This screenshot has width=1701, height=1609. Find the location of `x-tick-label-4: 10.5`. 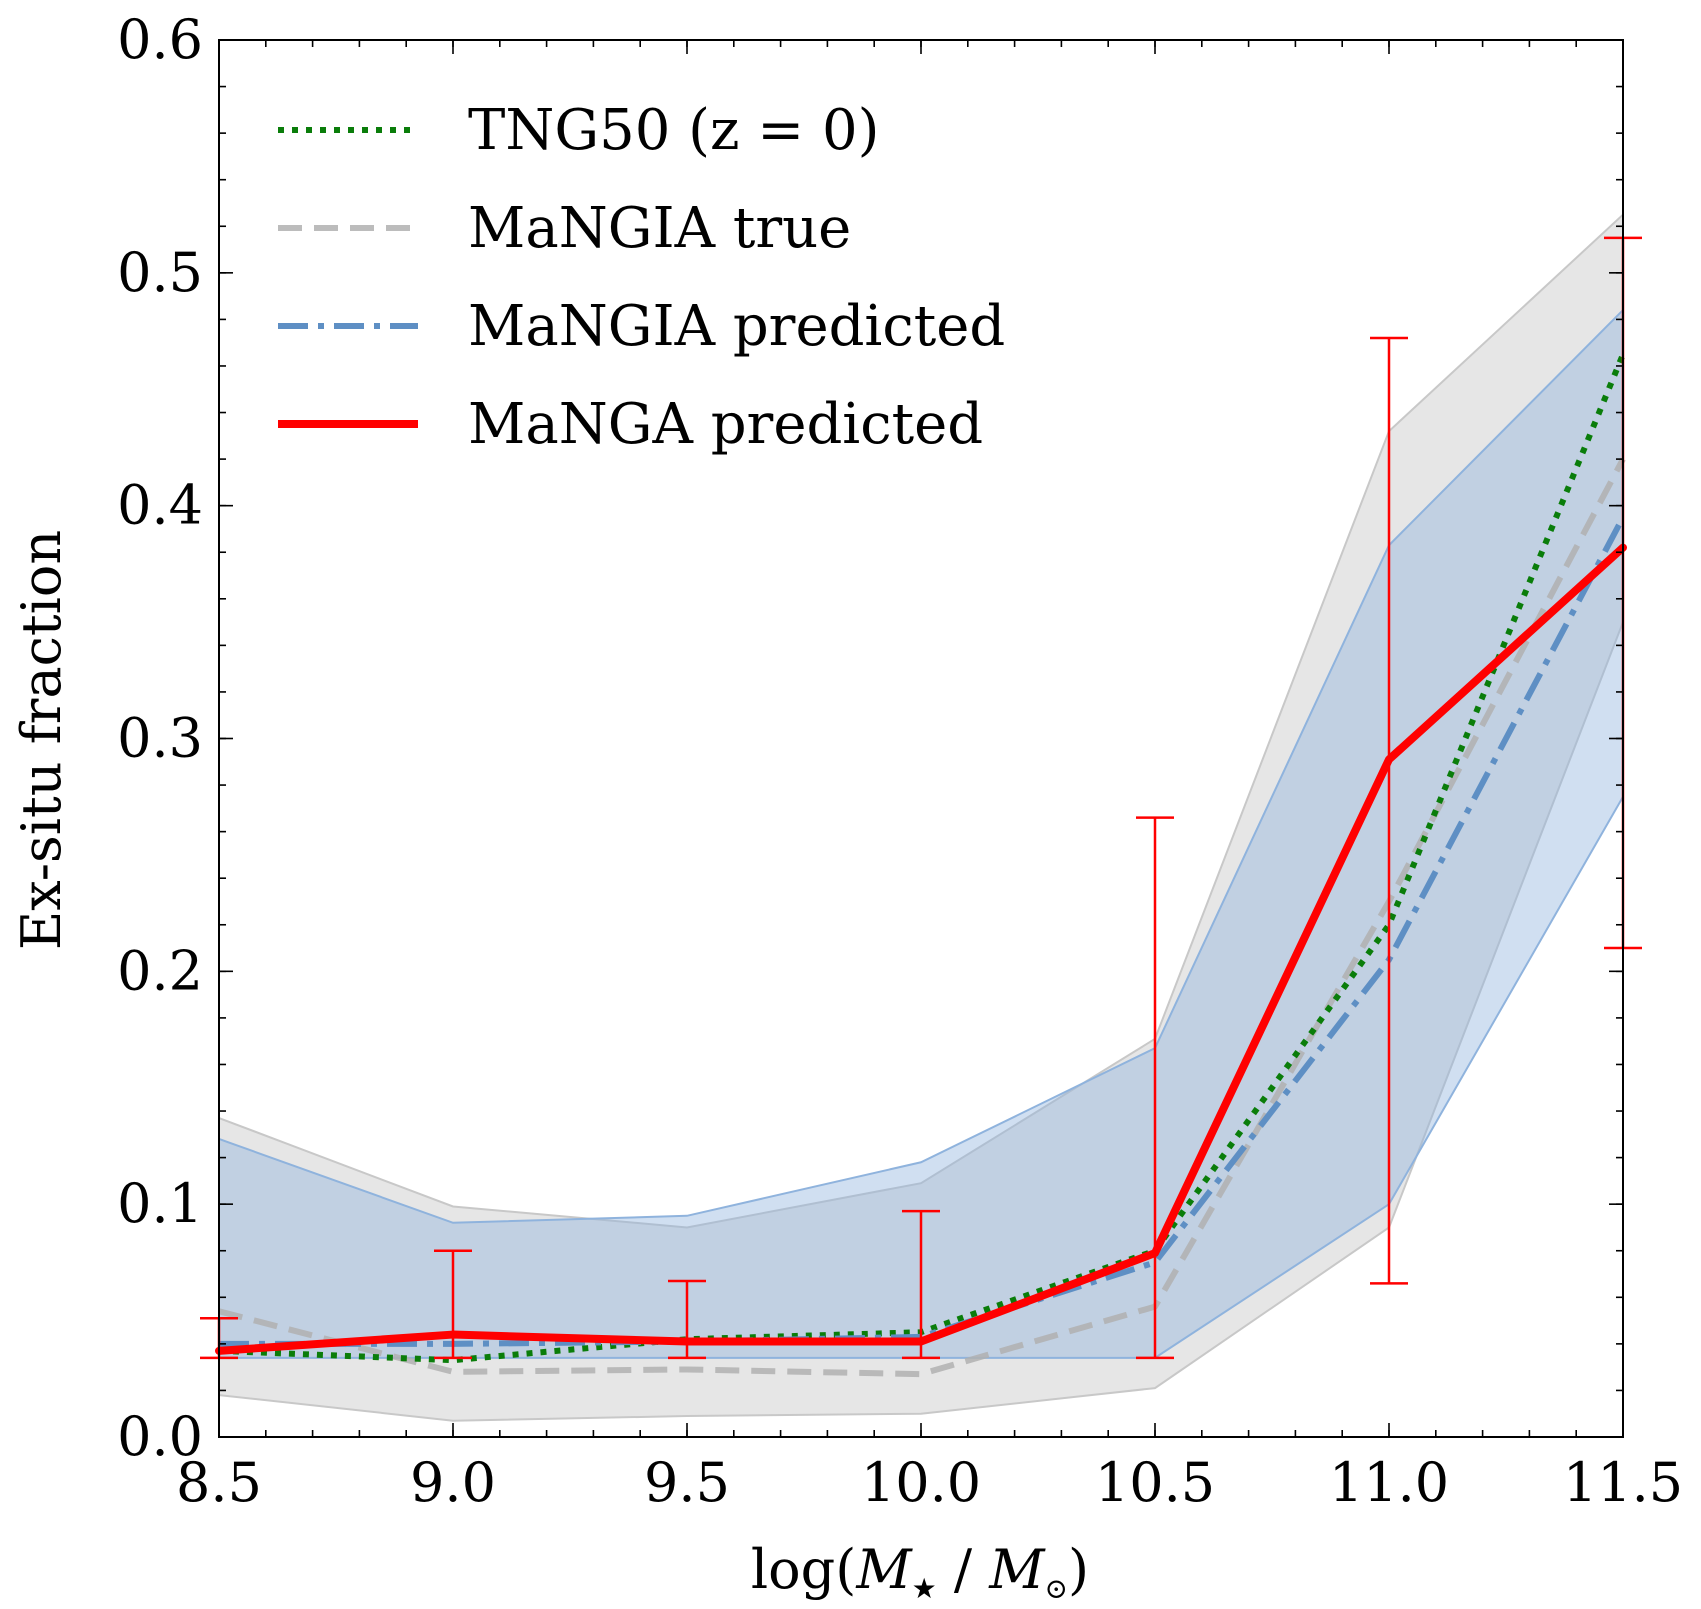

x-tick-label-4: 10.5 is located at coordinates (1155, 1482).